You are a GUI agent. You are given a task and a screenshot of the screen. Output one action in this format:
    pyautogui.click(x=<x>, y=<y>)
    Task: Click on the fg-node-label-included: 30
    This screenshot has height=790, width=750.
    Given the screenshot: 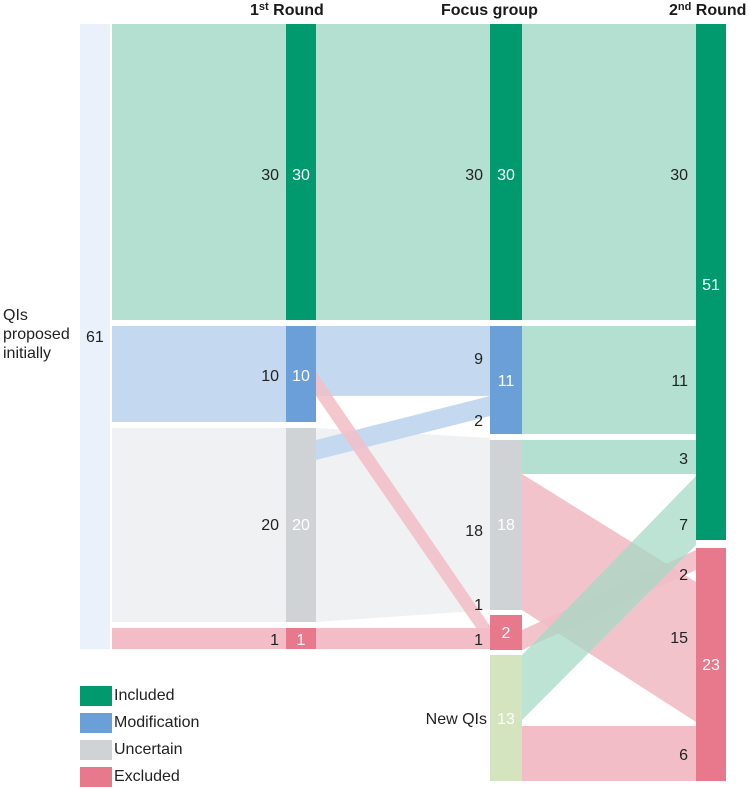 What is the action you would take?
    pyautogui.click(x=506, y=175)
    